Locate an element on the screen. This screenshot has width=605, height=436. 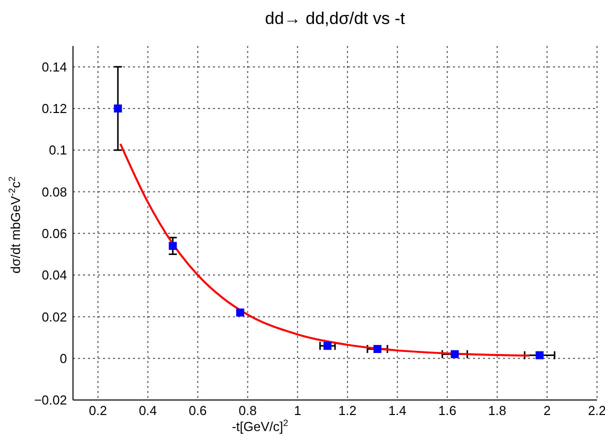
chart-title: dd→ dd,dσ/dt vs -t is located at coordinates (335, 18).